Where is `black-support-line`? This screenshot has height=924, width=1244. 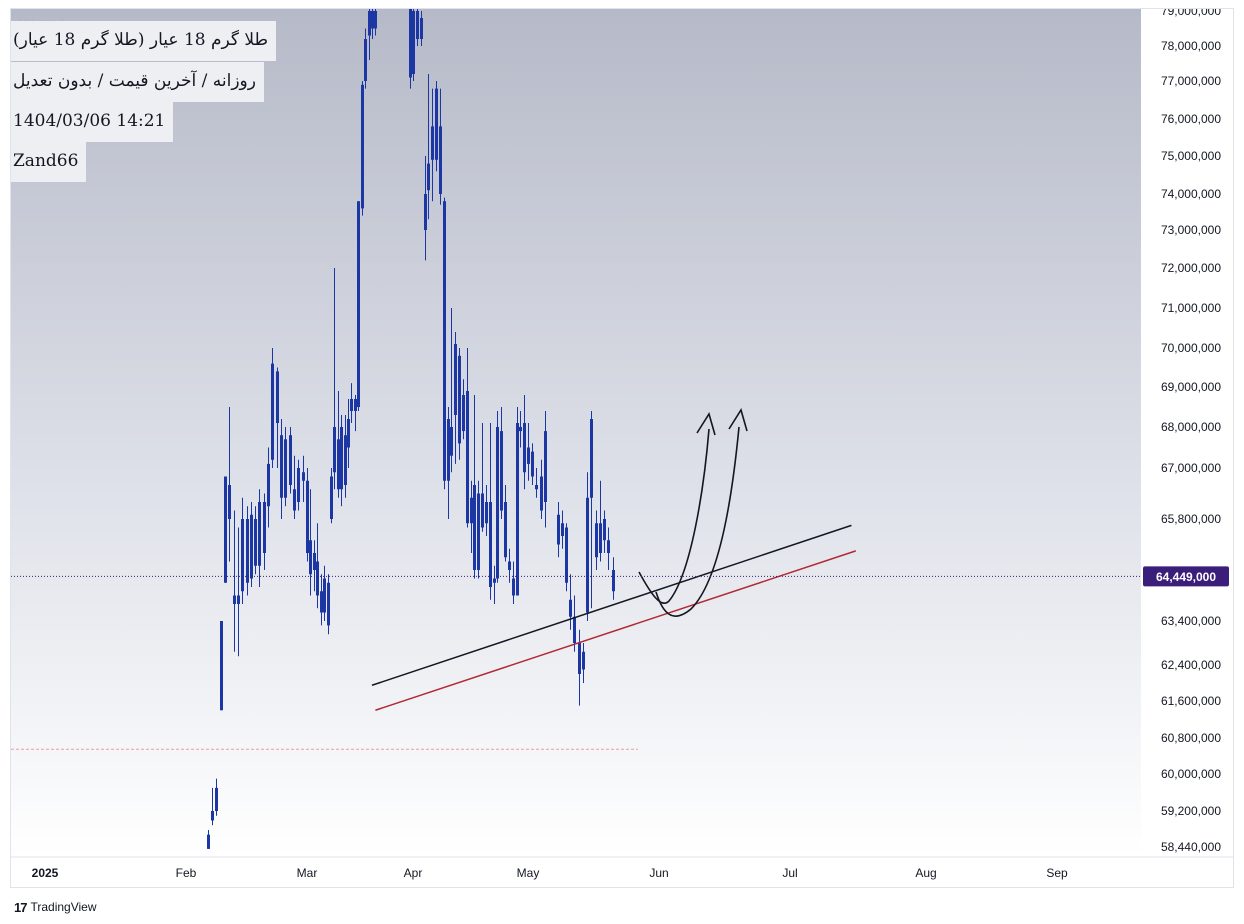
black-support-line is located at coordinates (611, 605).